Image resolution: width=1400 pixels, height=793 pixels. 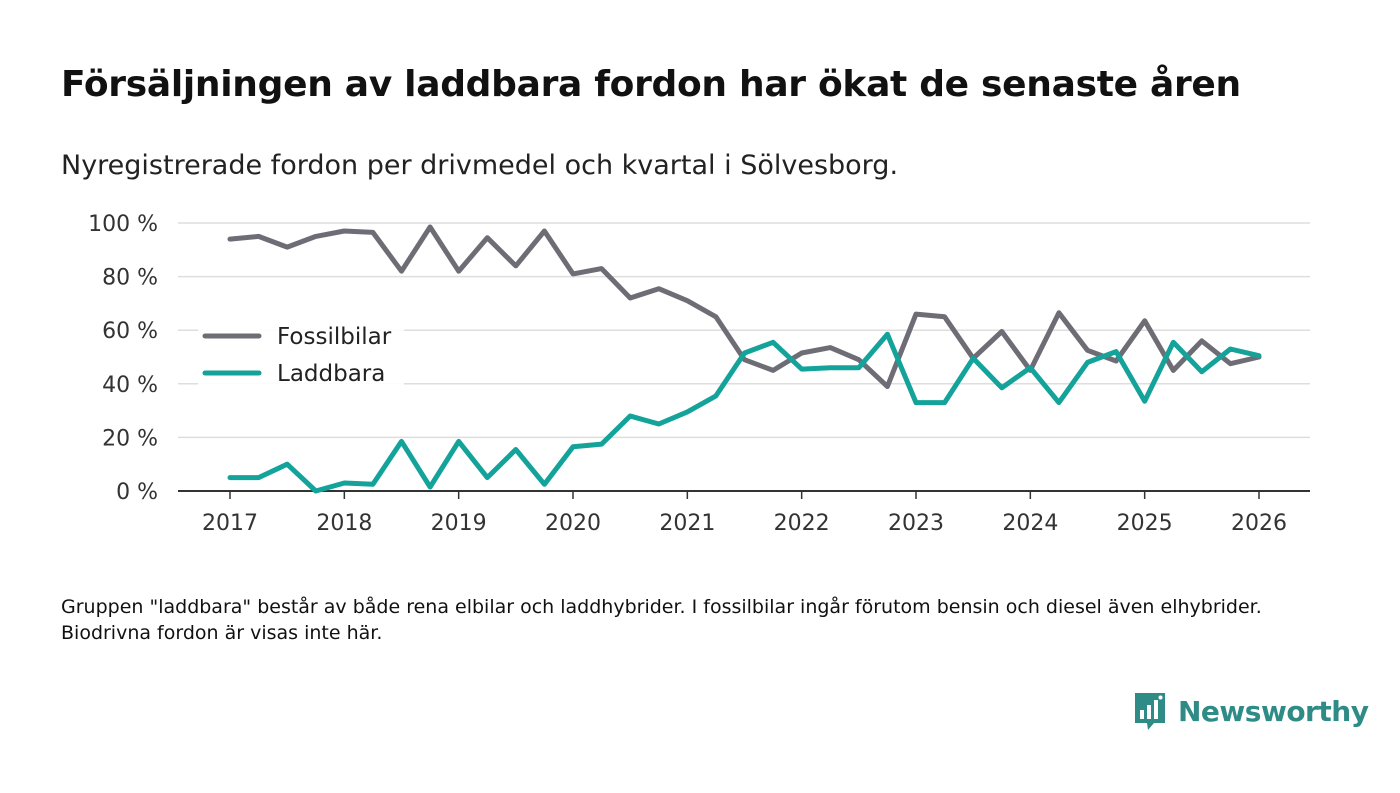 What do you see at coordinates (230, 523) in the screenshot?
I see `x-tick-label: 2017` at bounding box center [230, 523].